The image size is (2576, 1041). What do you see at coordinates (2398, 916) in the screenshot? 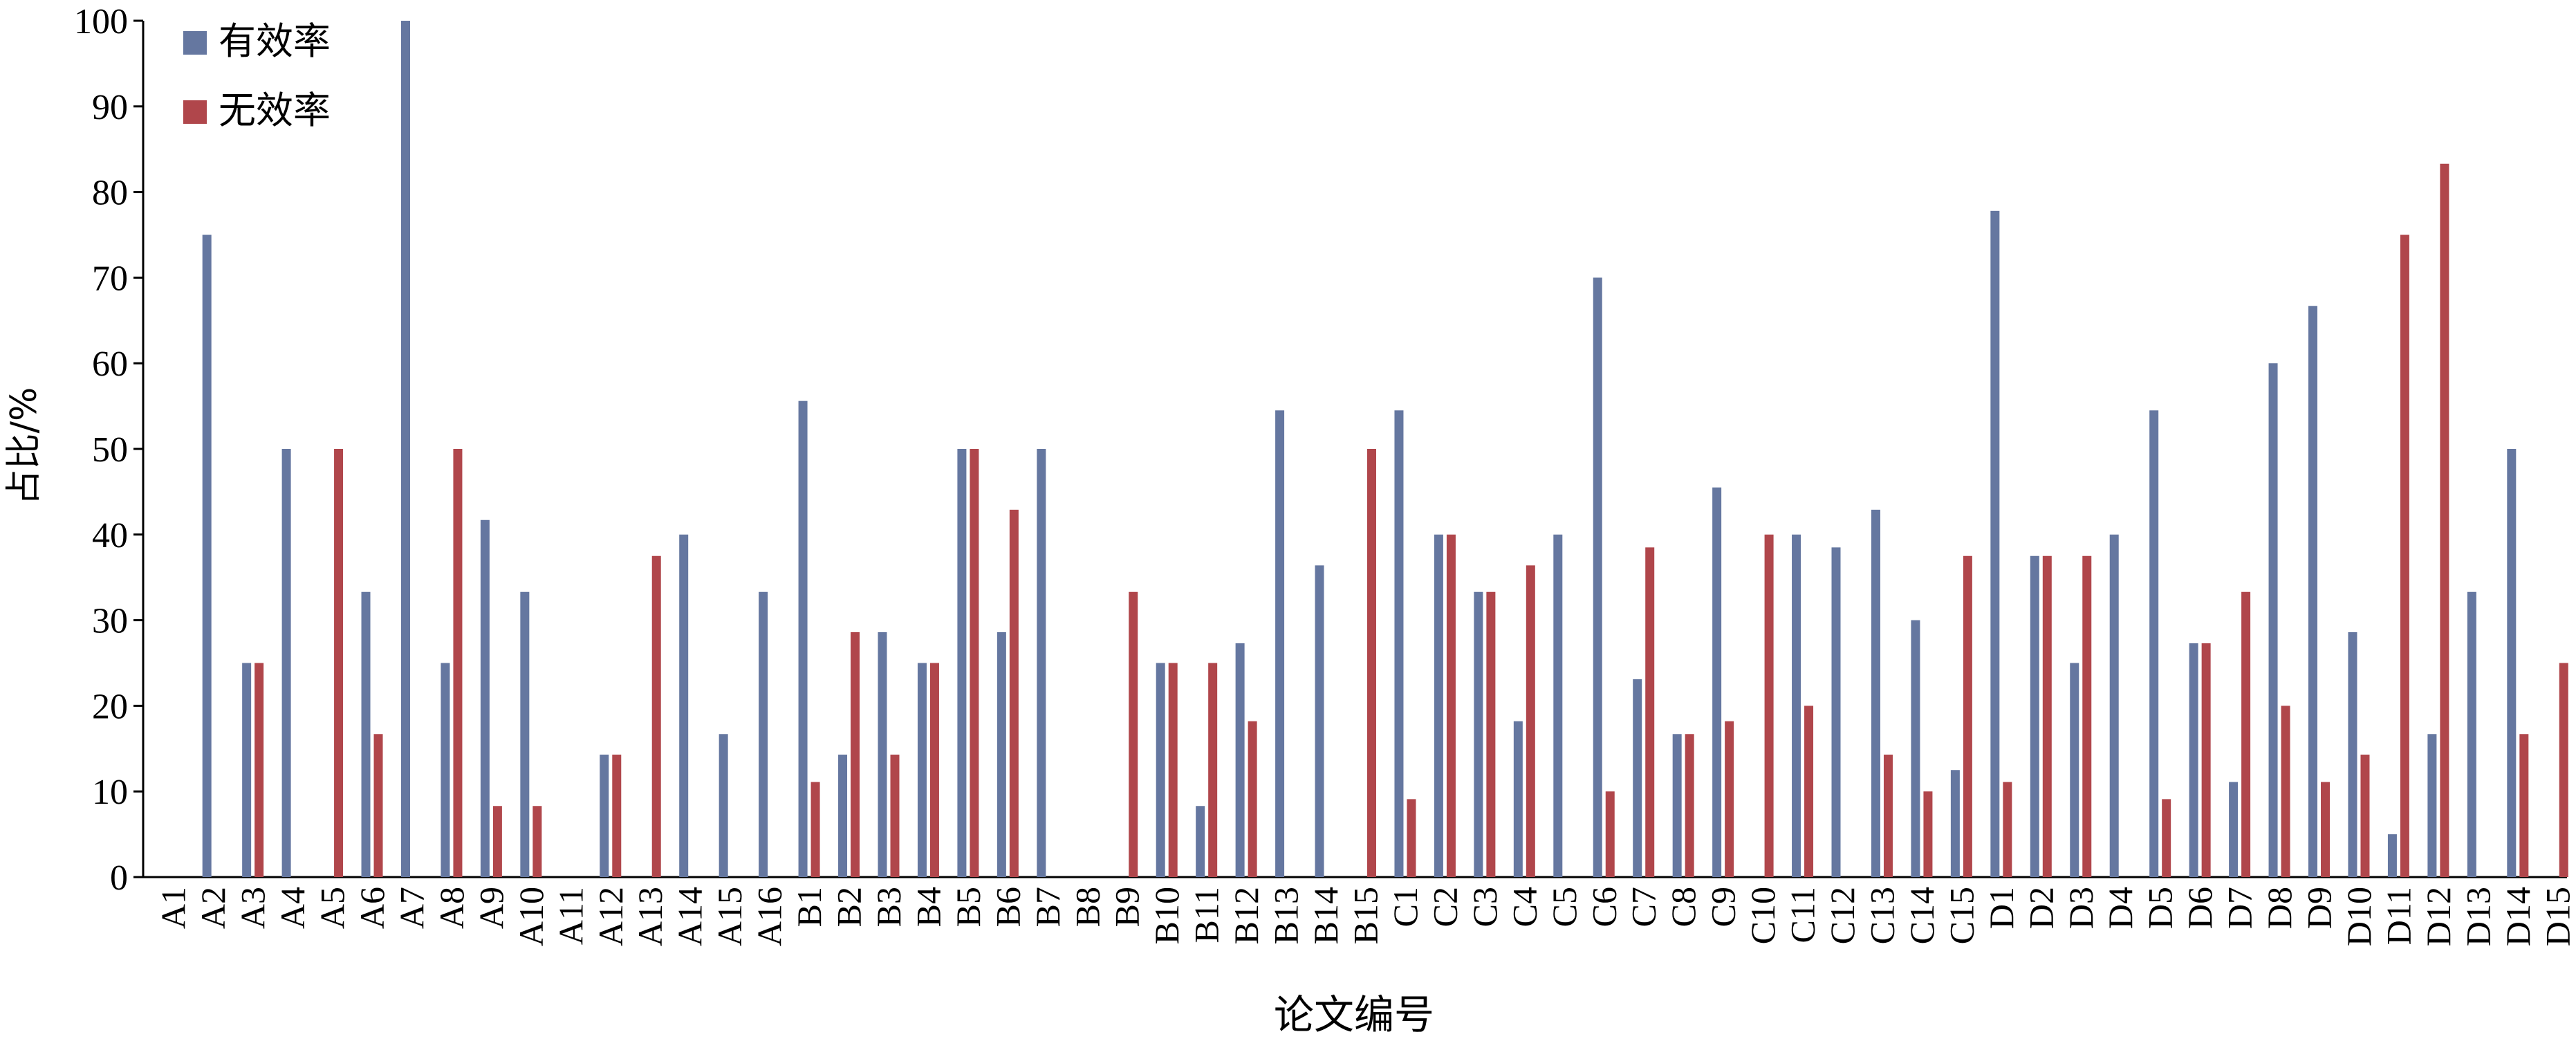
I see `x-tick-label: D11` at bounding box center [2398, 916].